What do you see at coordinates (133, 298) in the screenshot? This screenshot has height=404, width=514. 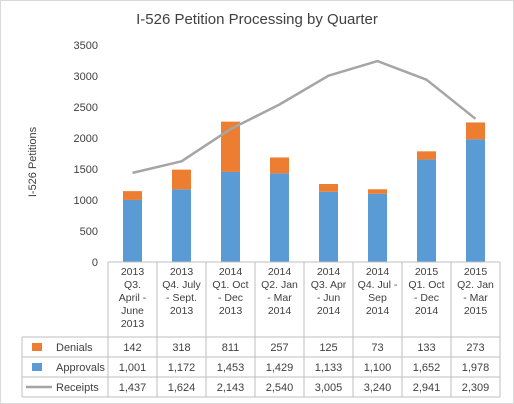 I see `category-label: April -` at bounding box center [133, 298].